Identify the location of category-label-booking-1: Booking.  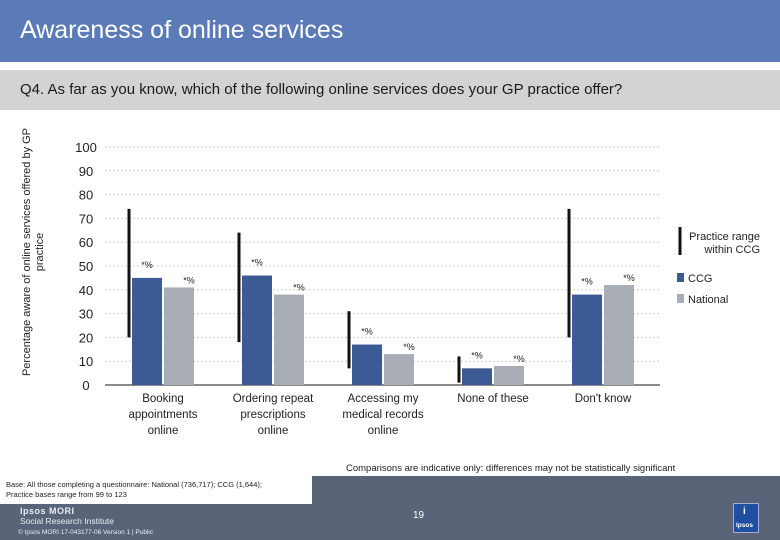
(163, 399).